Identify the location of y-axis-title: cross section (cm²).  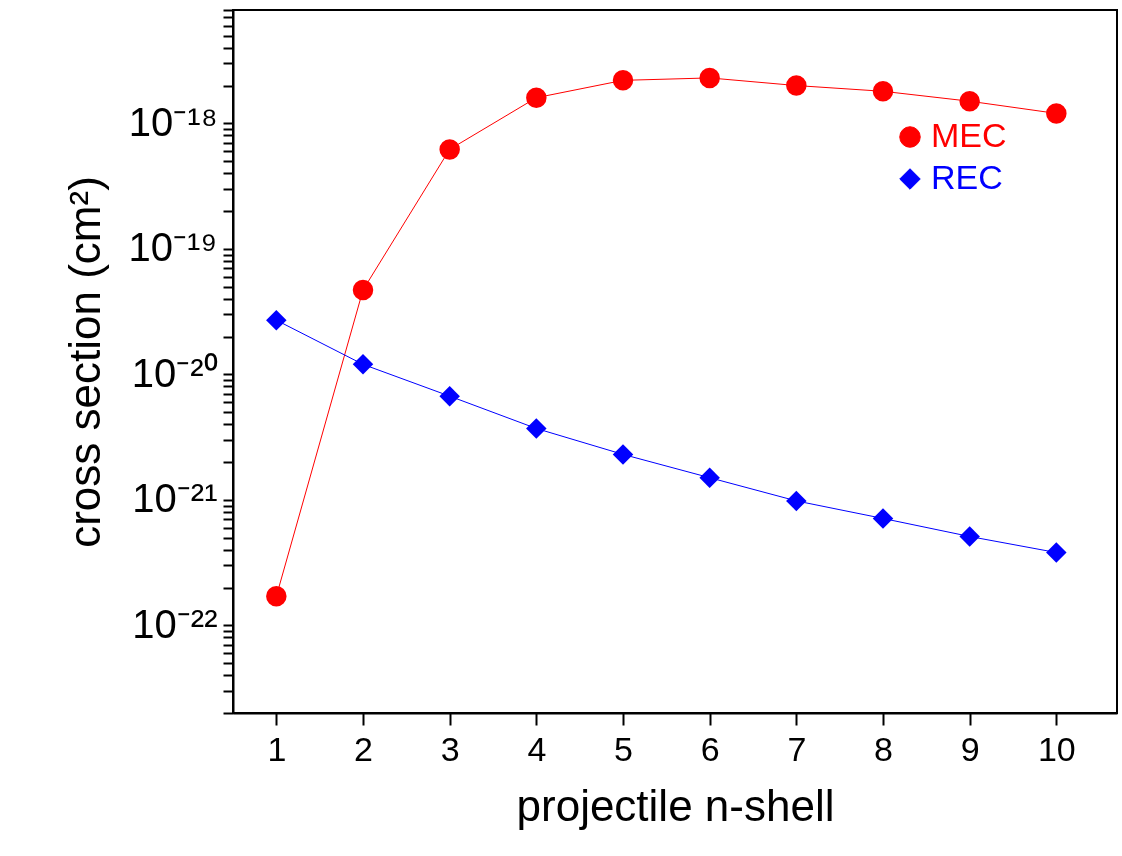
(84, 362).